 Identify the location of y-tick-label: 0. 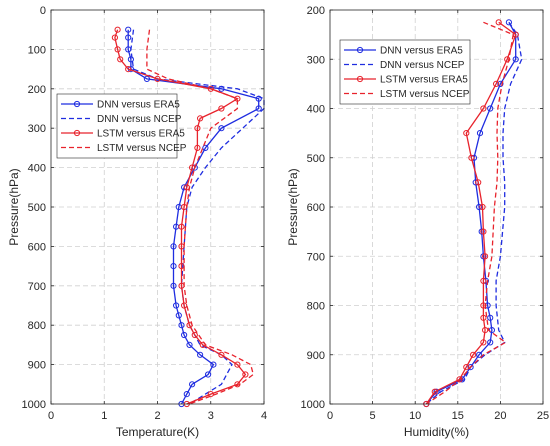
(43, 11).